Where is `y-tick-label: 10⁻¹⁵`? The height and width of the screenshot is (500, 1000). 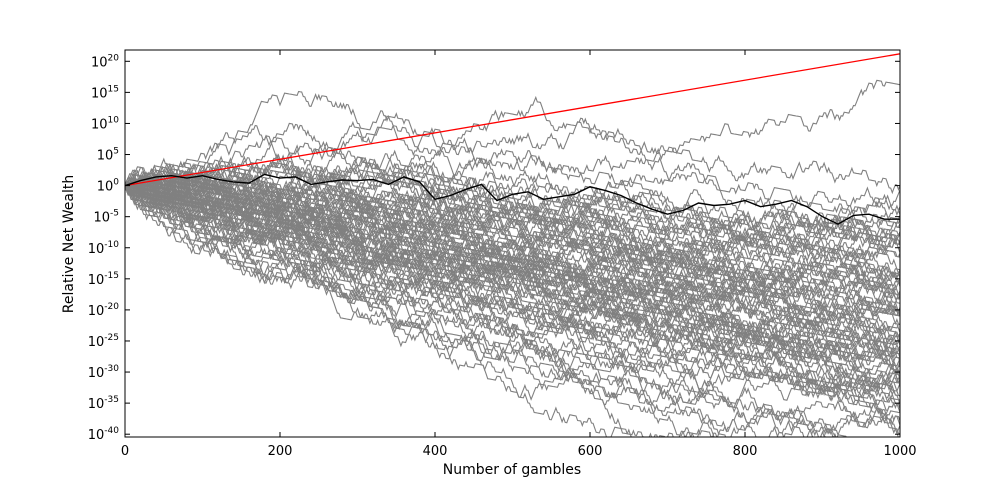
y-tick-label: 10⁻¹⁵ is located at coordinates (103, 279).